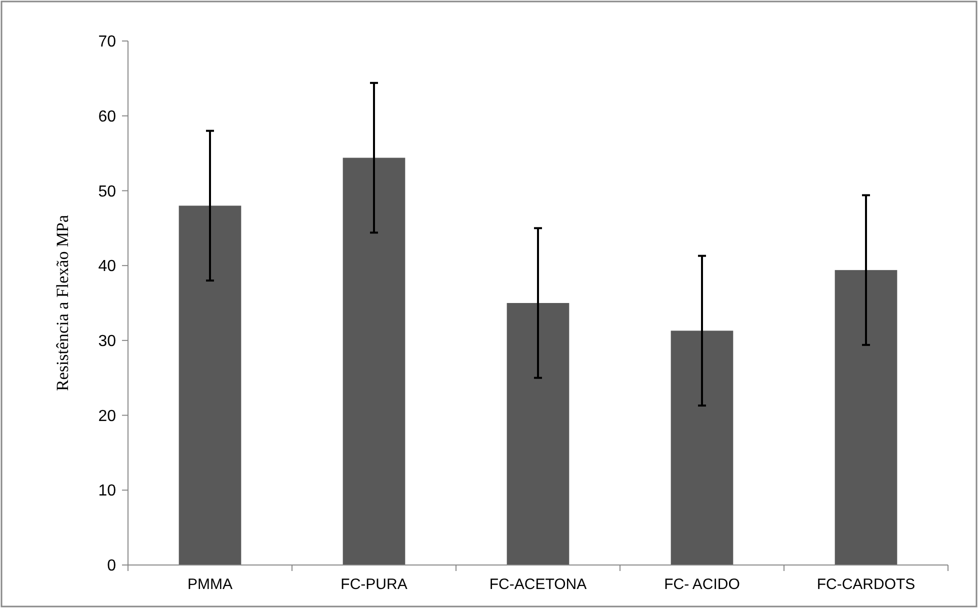 The width and height of the screenshot is (978, 608). I want to click on y-axis-title: Resistência a Flexão MPa, so click(62, 303).